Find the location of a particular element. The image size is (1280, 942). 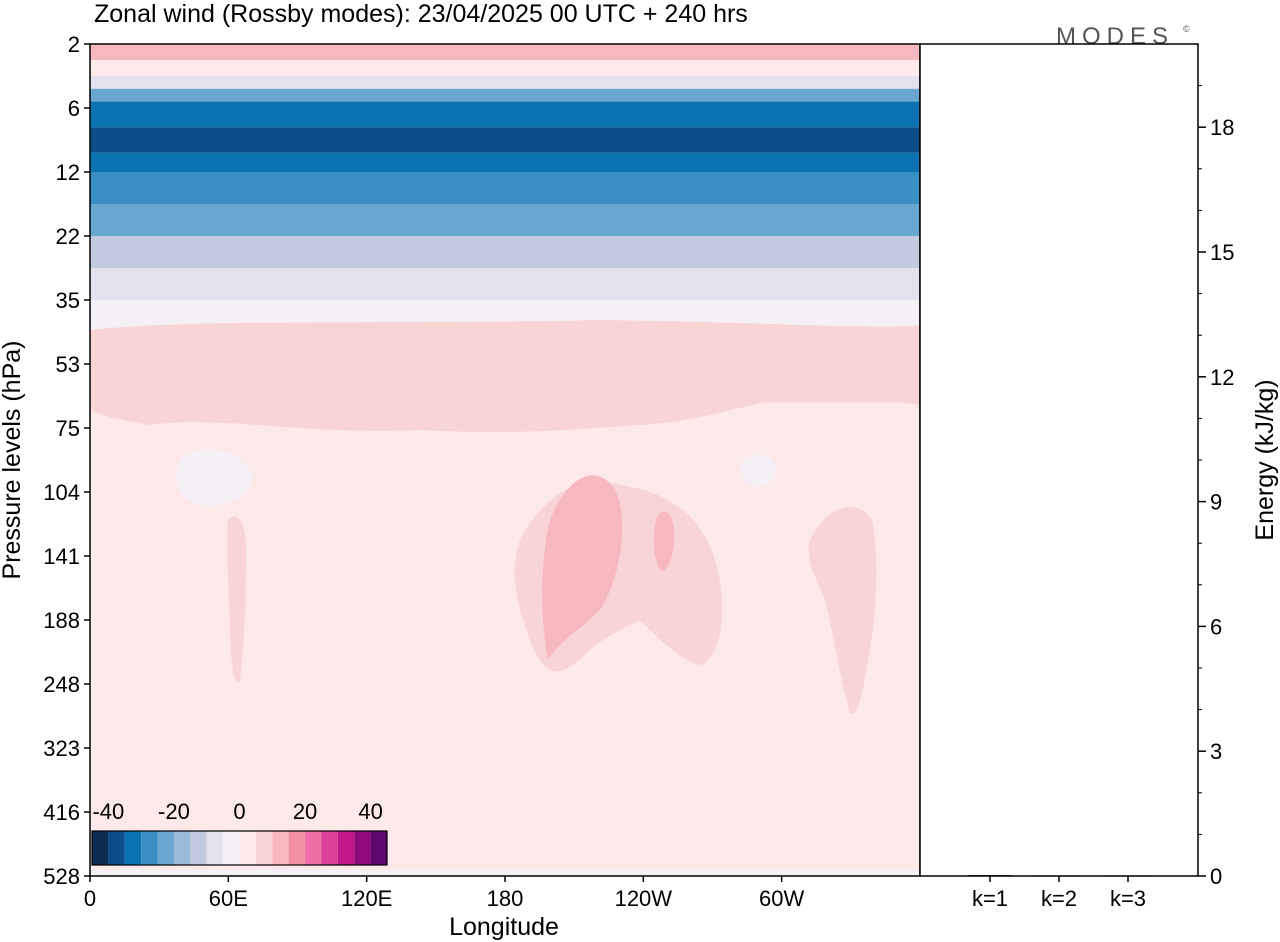

energy-tick-label: 0 is located at coordinates (1216, 876).